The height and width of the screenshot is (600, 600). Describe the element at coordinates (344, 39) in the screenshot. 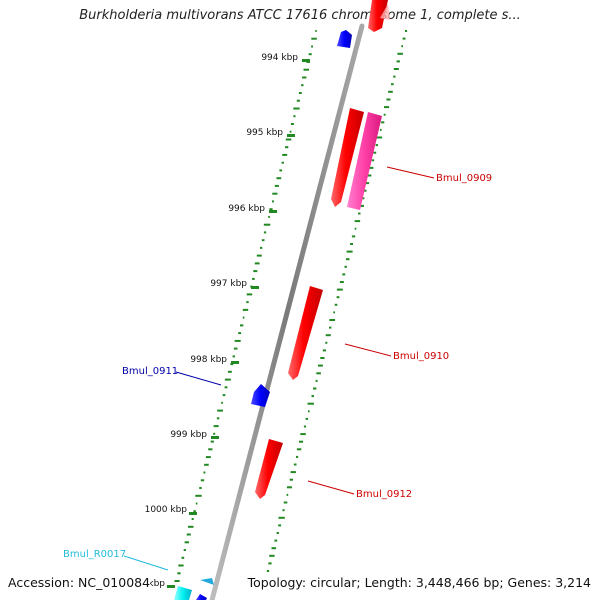

I see `gene-top-reverse` at that location.